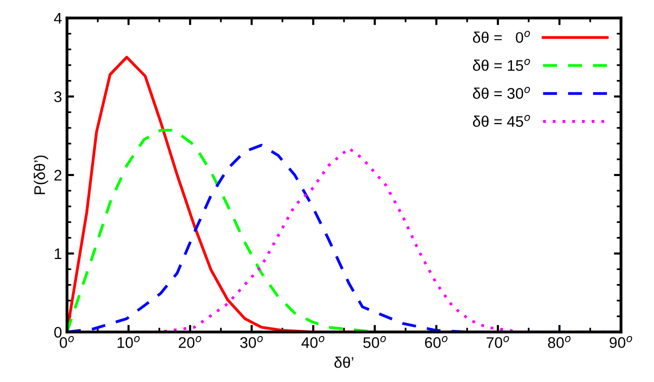 This screenshot has width=654, height=382. Describe the element at coordinates (501, 36) in the screenshot. I see `legend-label: δθ = 0$^{o}$` at that location.